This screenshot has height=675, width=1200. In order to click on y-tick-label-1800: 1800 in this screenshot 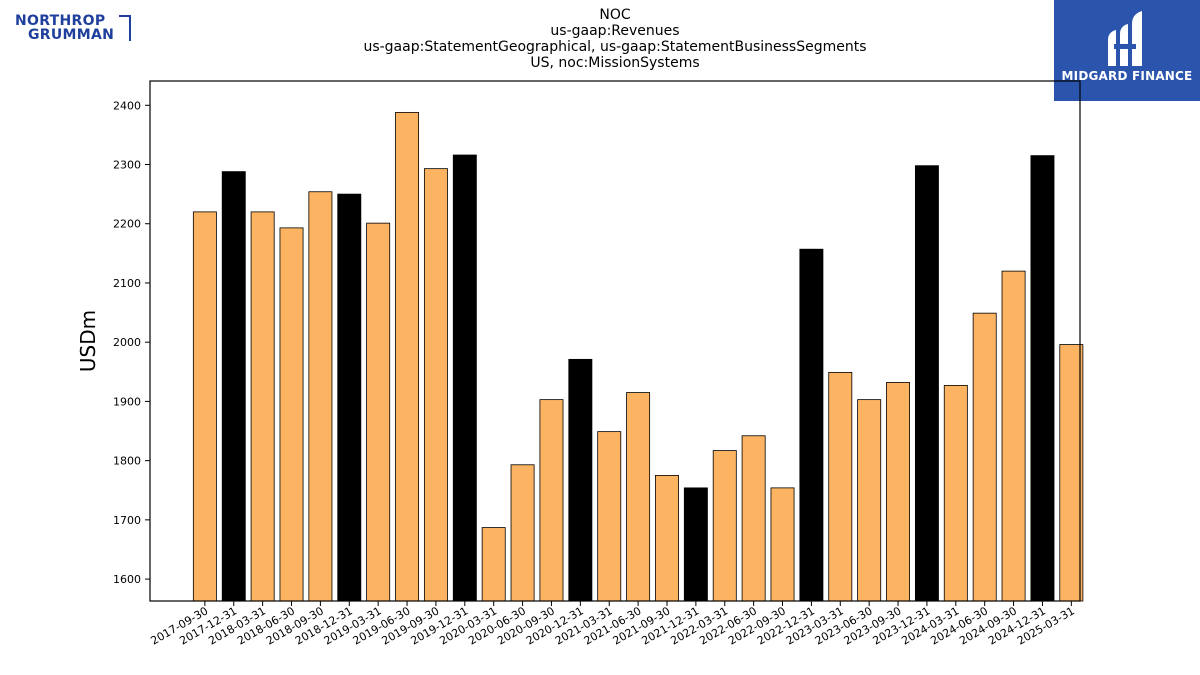, I will do `click(127, 461)`.